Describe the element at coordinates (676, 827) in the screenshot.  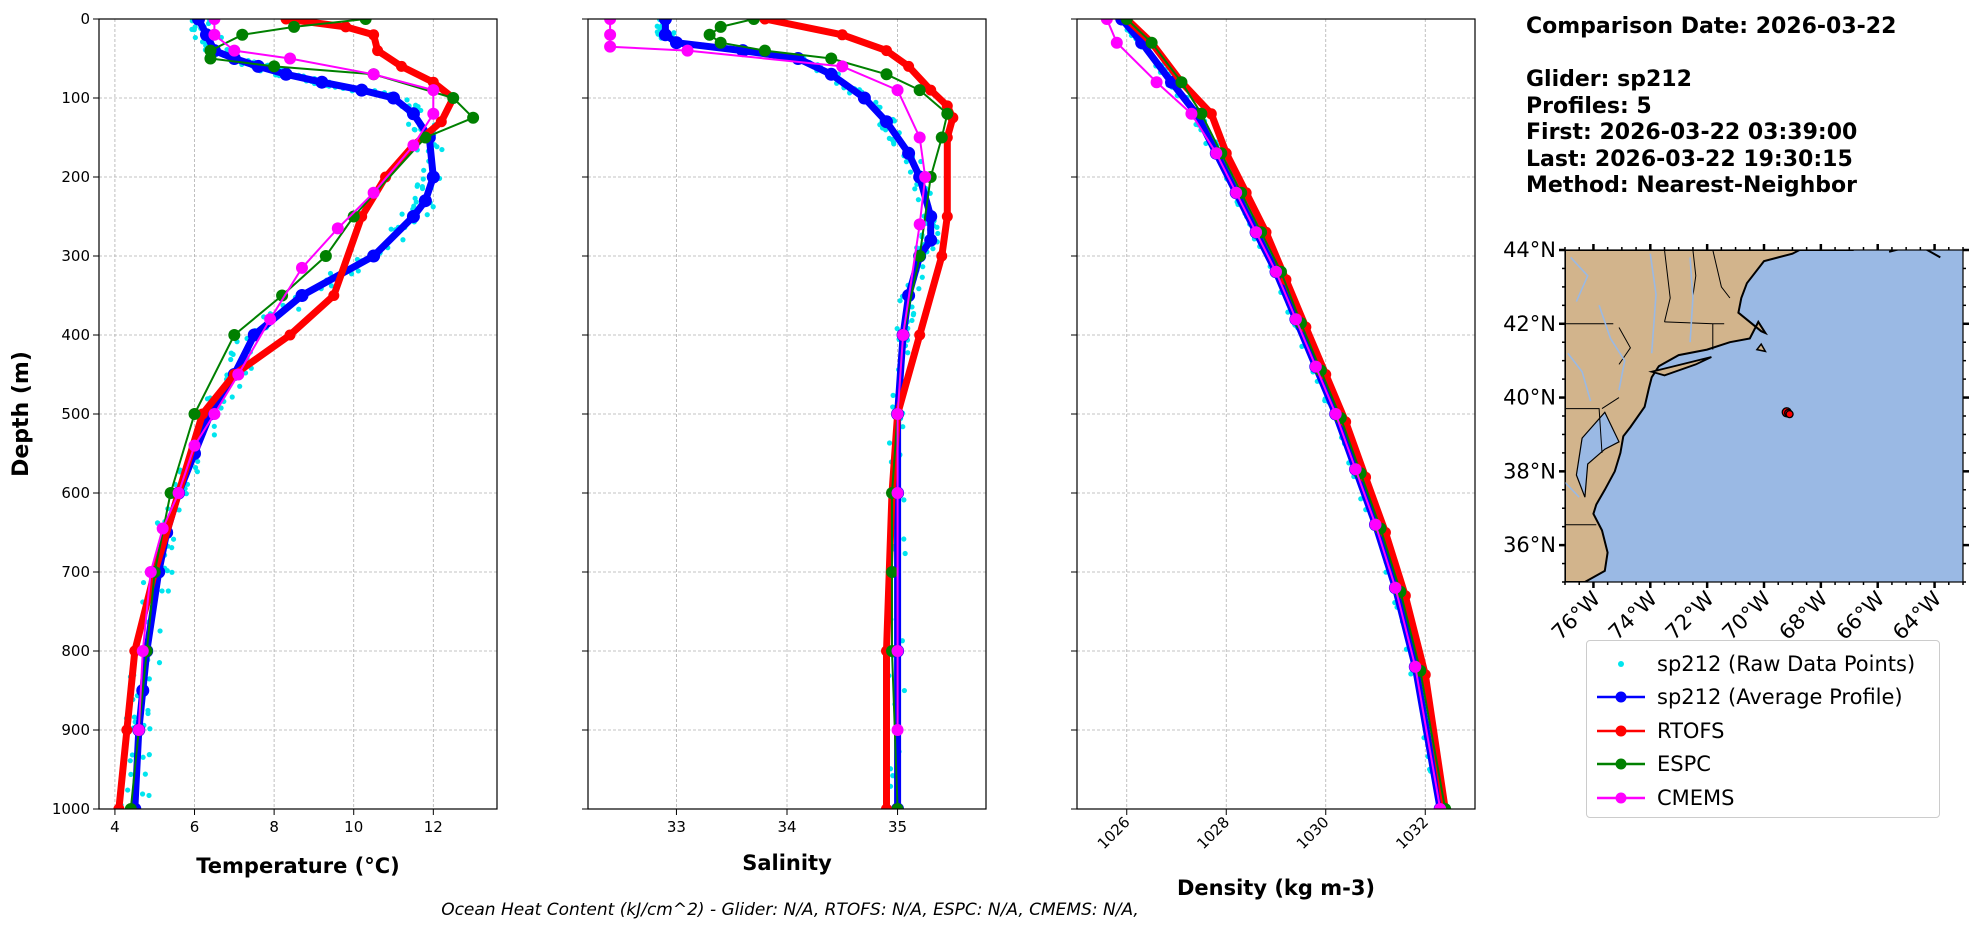
I see `x-tick-label: 33` at that location.